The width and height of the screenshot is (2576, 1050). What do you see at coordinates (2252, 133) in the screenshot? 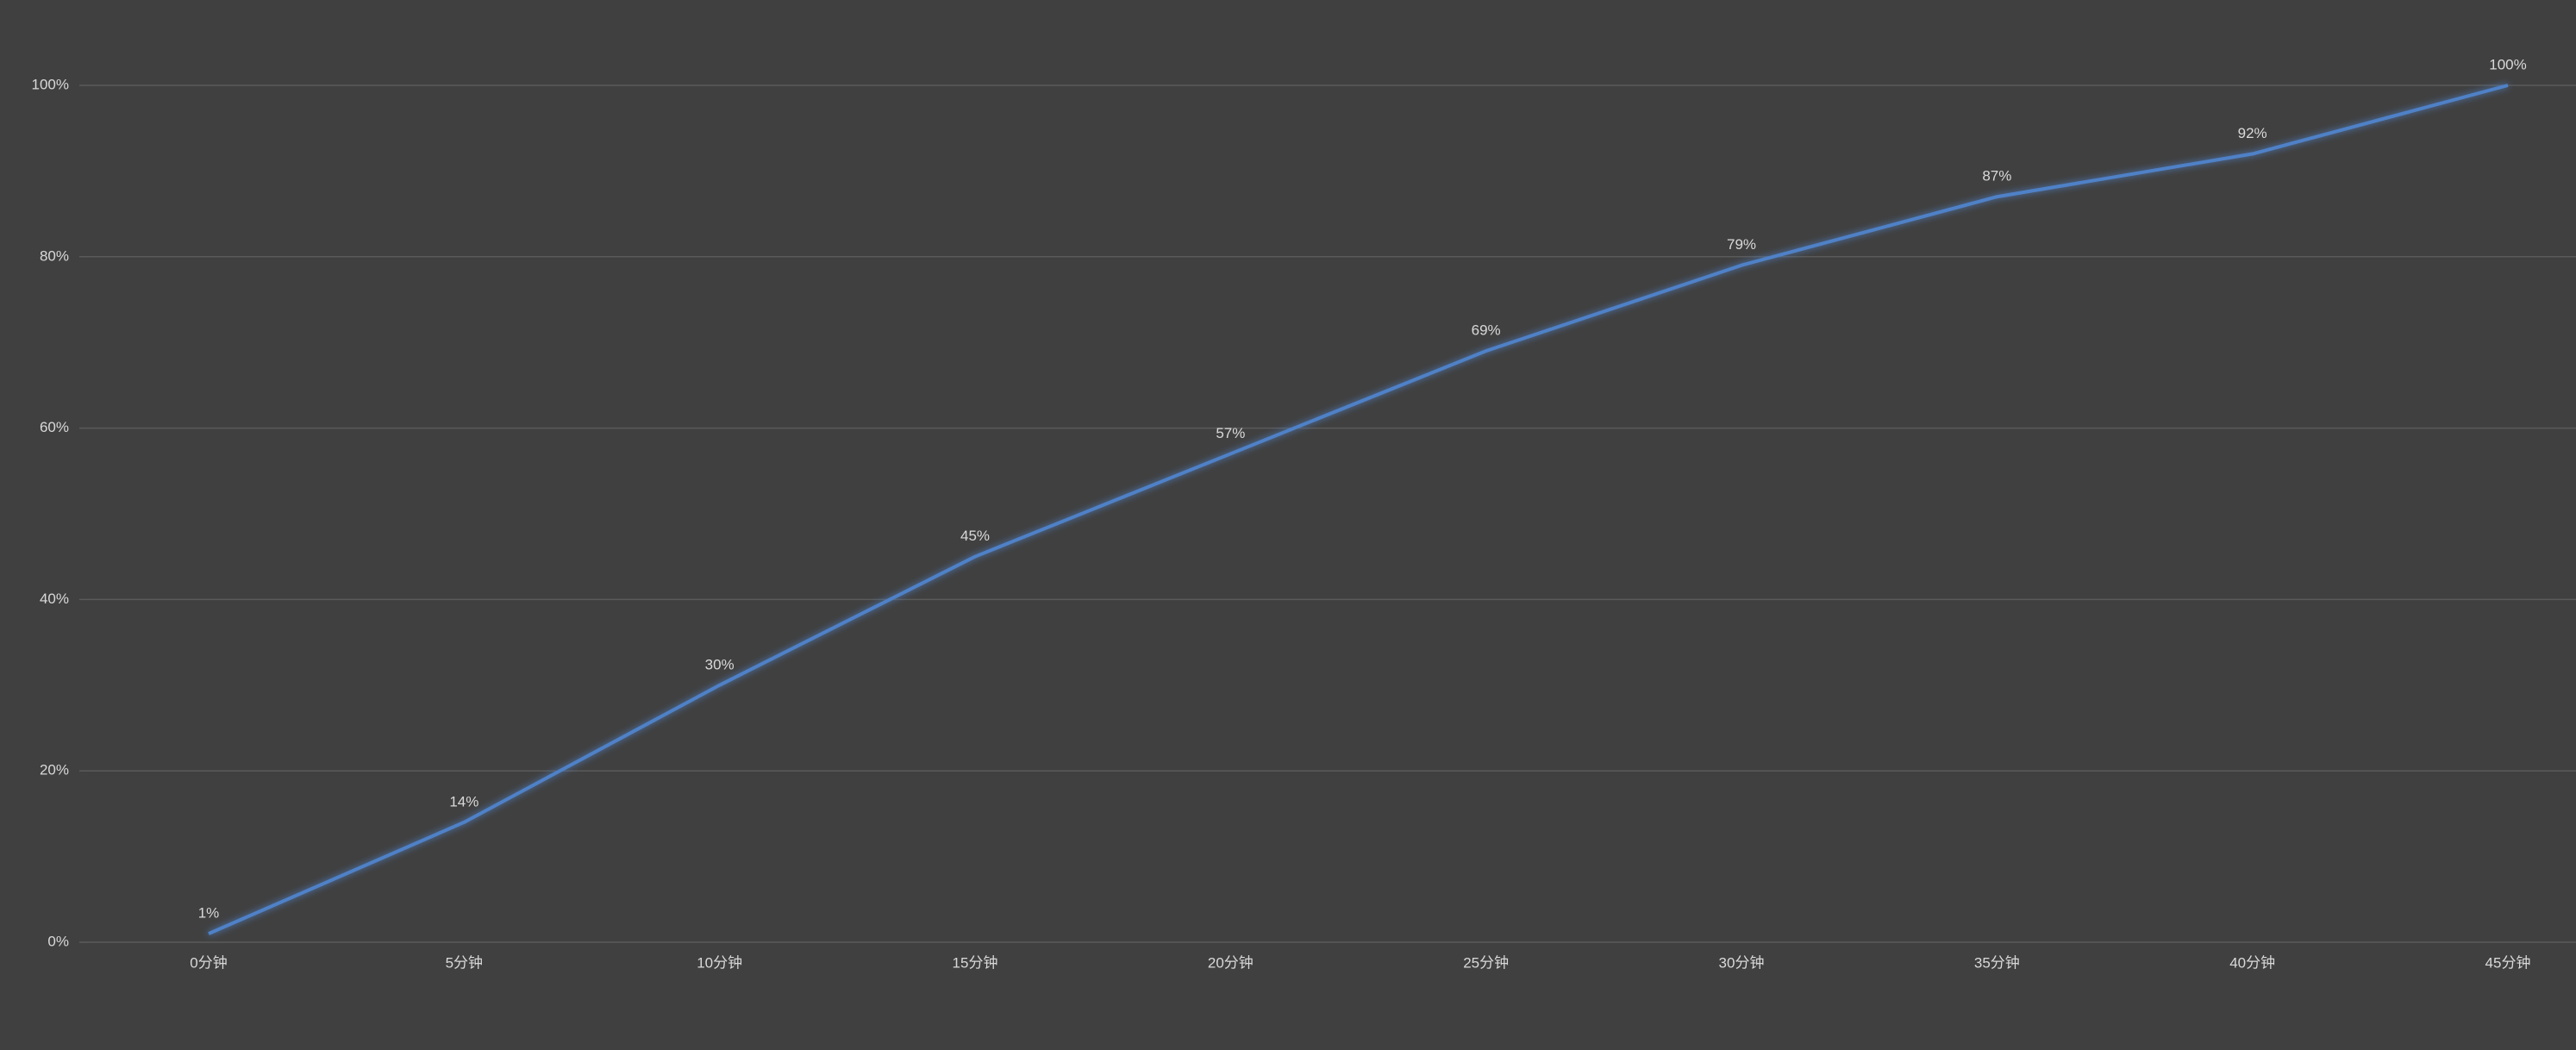
I see `data-label: 92%` at bounding box center [2252, 133].